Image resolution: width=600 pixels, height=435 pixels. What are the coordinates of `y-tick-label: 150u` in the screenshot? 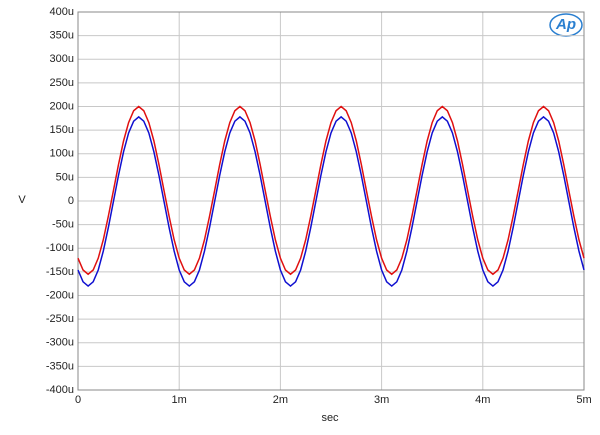 It's located at (62, 130).